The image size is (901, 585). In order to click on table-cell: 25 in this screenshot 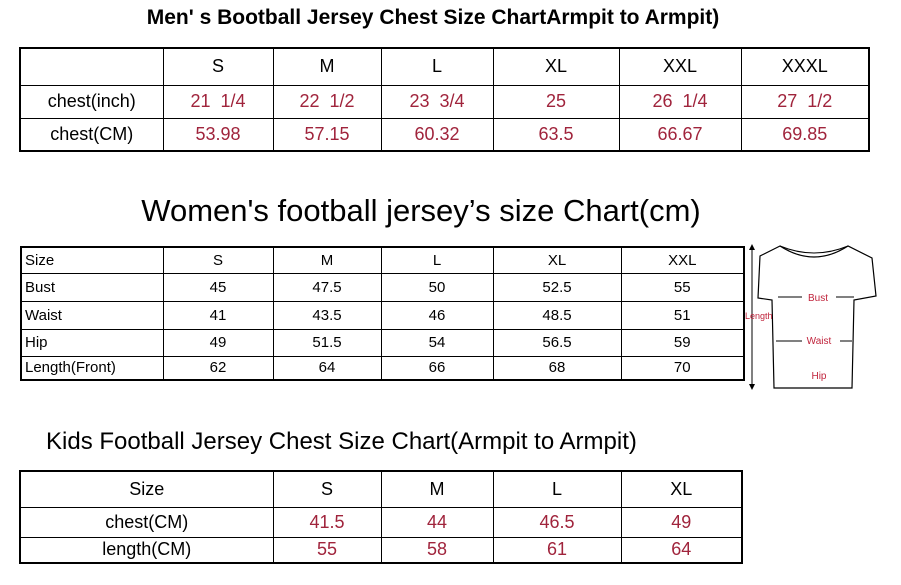, I will do `click(556, 101)`.